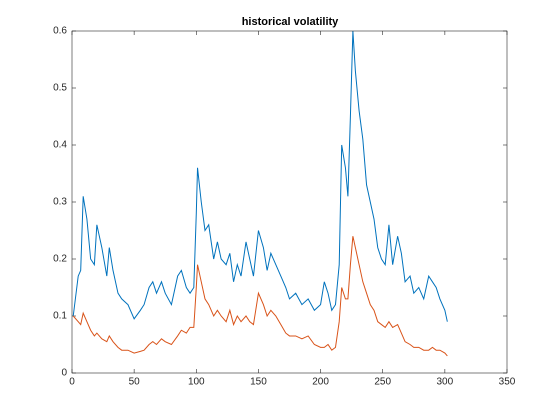  Describe the element at coordinates (60, 145) in the screenshot. I see `y-tick-label: 0.4` at that location.